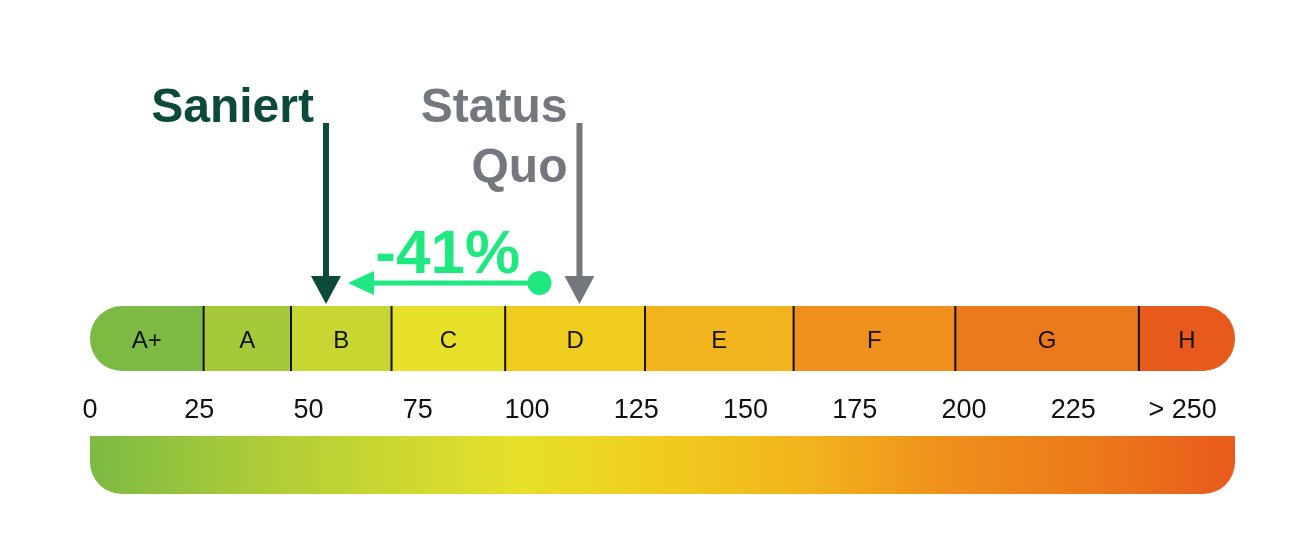 Image resolution: width=1297 pixels, height=544 pixels. Describe the element at coordinates (494, 135) in the screenshot. I see `ref-line-label: Status Quo` at that location.